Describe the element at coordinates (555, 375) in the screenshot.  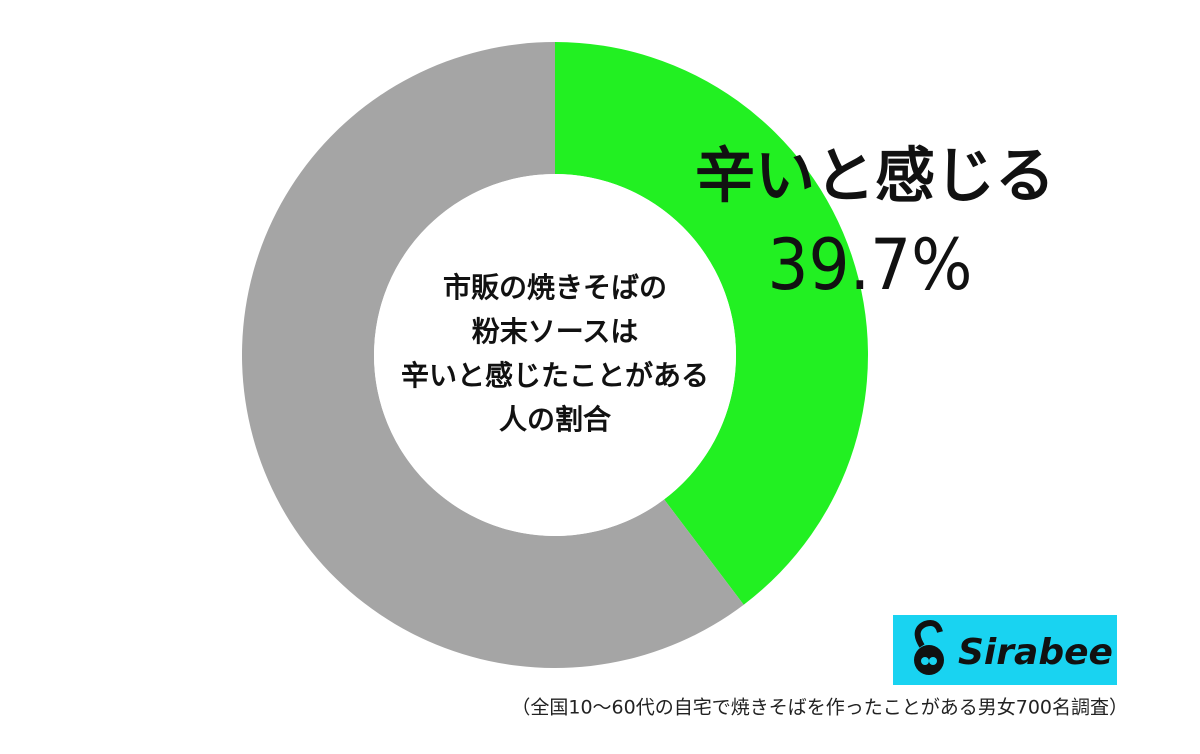
I see `center-label-line: 辛いと感じたことがある` at that location.